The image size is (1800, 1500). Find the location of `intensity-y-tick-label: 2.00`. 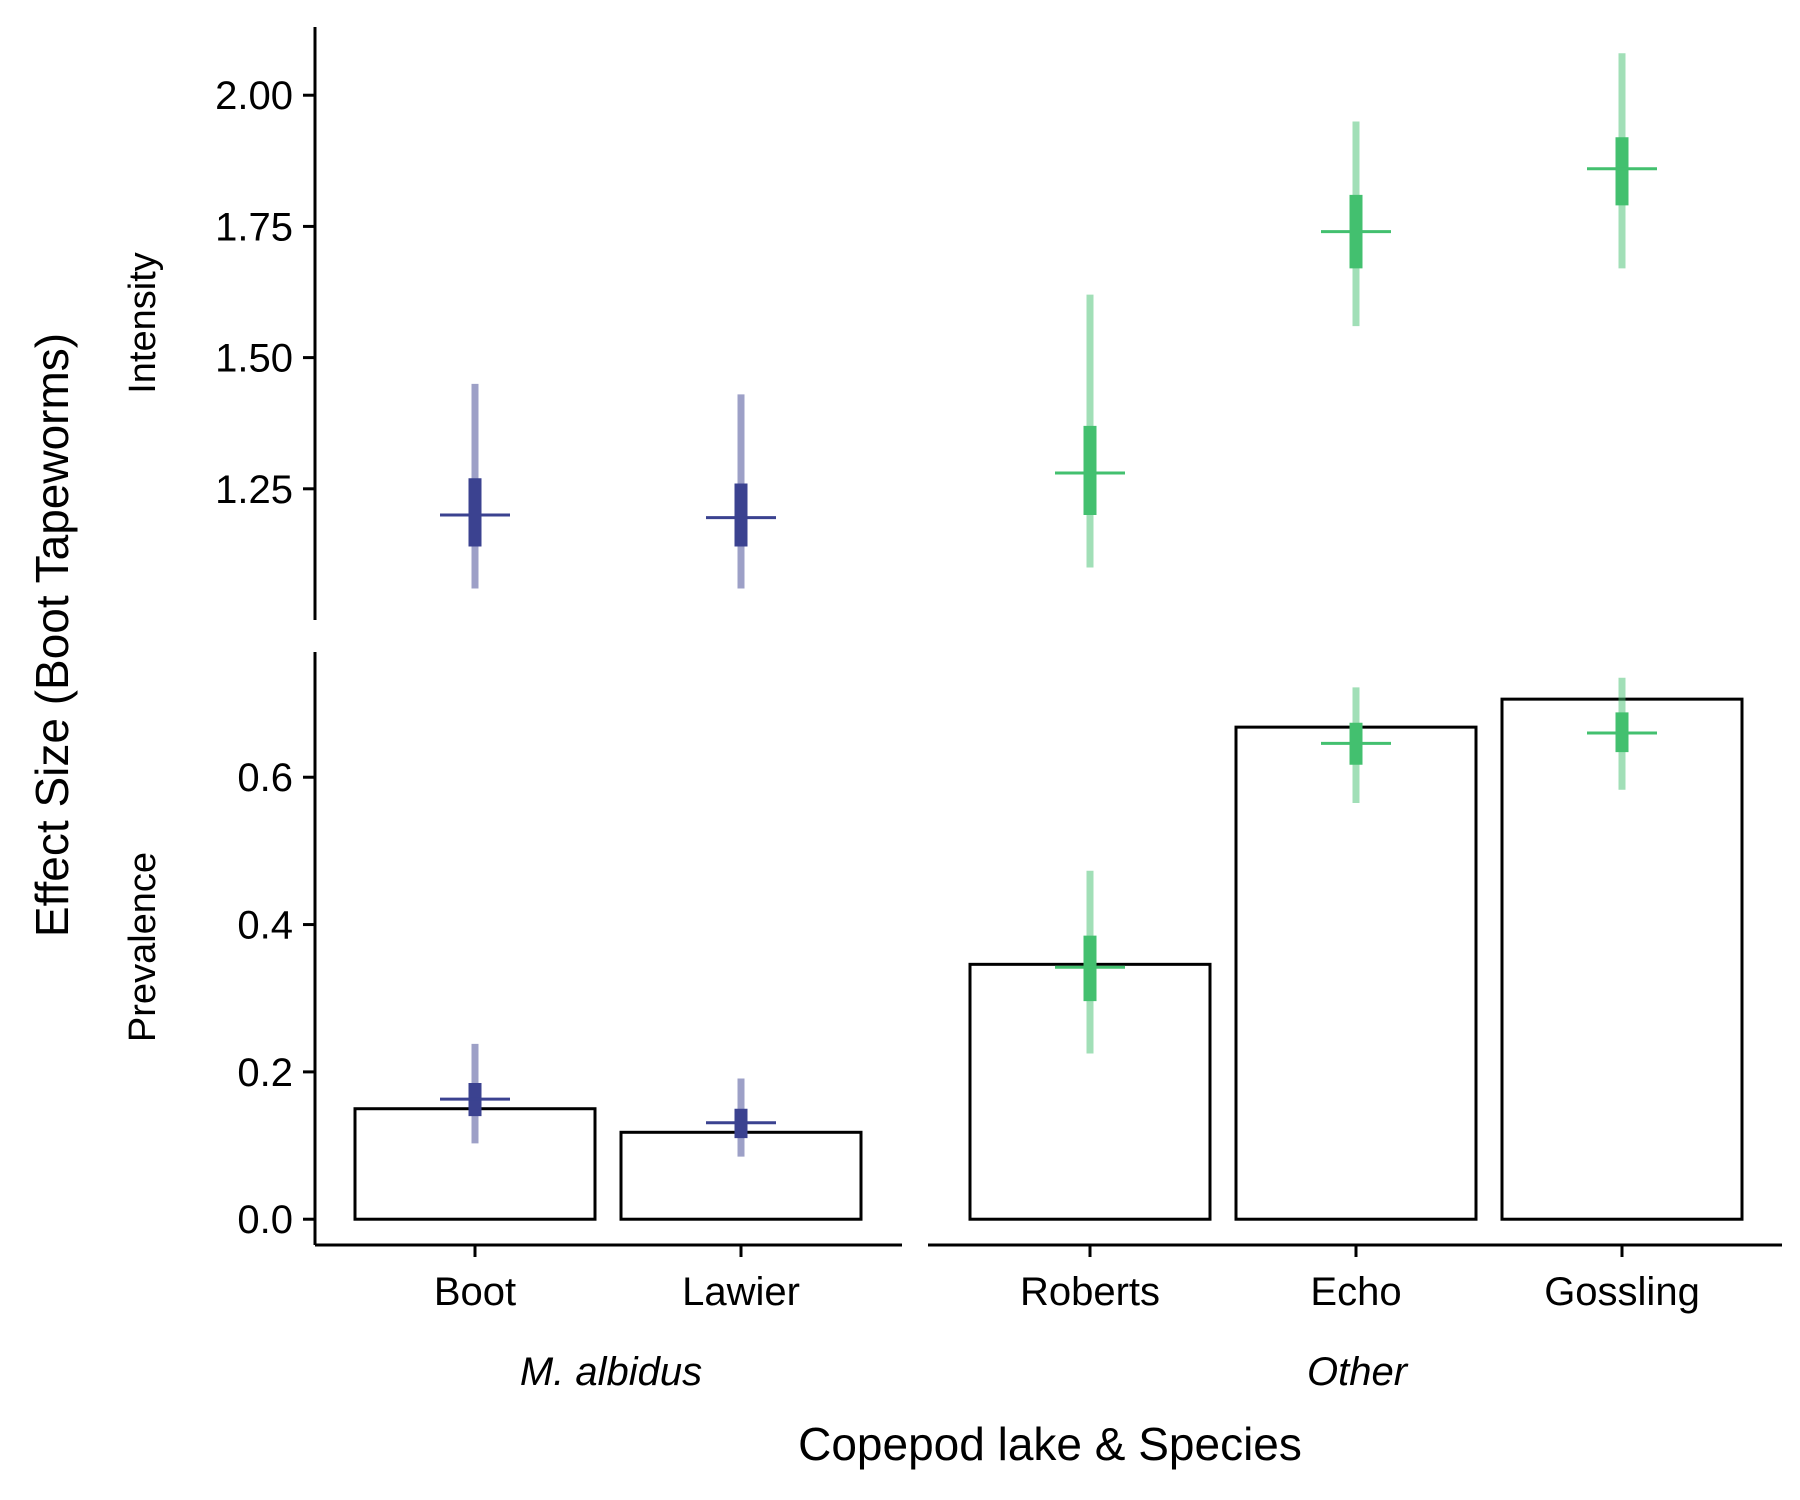

intensity-y-tick-label: 2.00 is located at coordinates (254, 96).